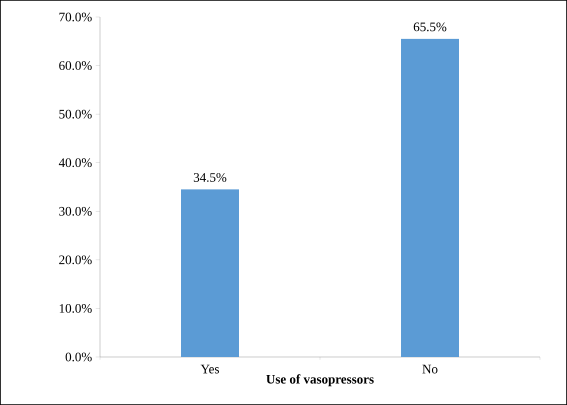 Image resolution: width=567 pixels, height=405 pixels. I want to click on y-tick-label: 60.0%, so click(75, 65).